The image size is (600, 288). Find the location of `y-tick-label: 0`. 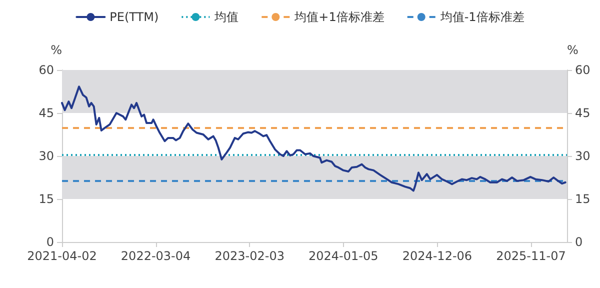

y-tick-label: 0 is located at coordinates (50, 242).